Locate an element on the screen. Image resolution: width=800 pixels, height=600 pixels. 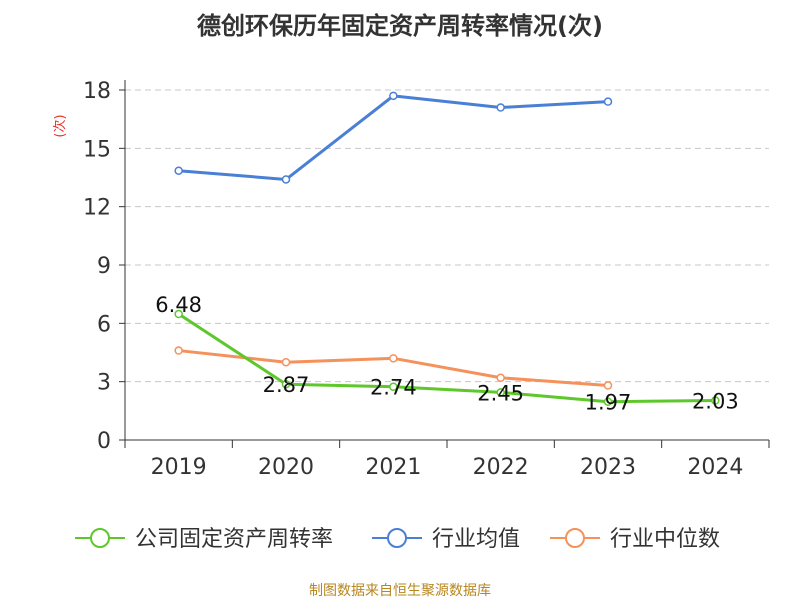
chart-title: 德创环保历年固定资产周转率情况(次) is located at coordinates (400, 26).